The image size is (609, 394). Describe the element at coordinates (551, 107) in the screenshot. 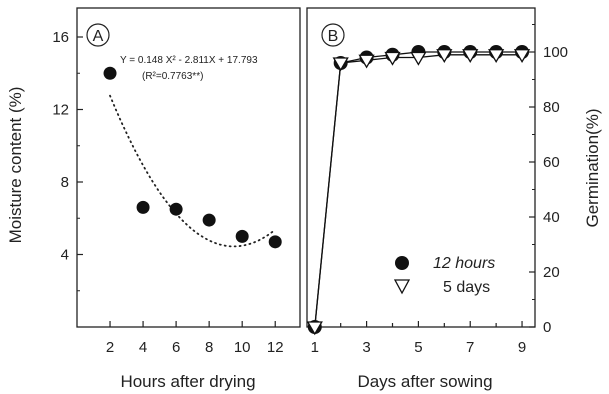

I see `panel-b-y-tick-label-80: 80` at that location.